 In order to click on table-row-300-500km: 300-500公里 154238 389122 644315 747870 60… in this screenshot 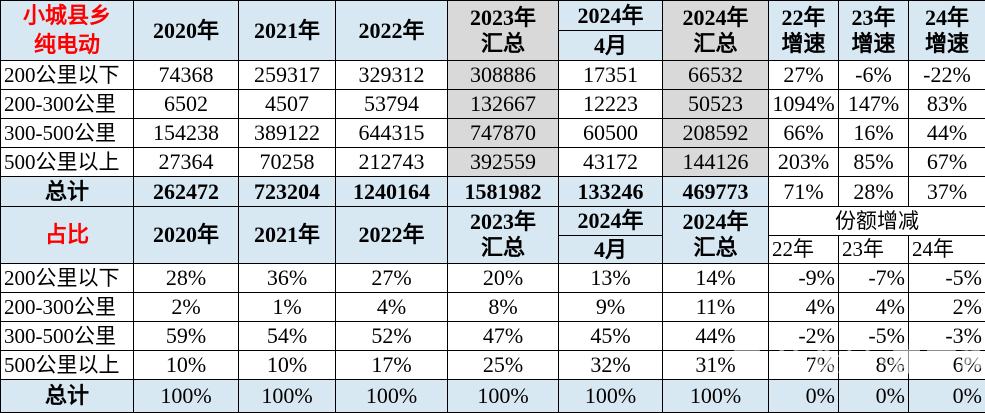, I will do `click(493, 133)`.